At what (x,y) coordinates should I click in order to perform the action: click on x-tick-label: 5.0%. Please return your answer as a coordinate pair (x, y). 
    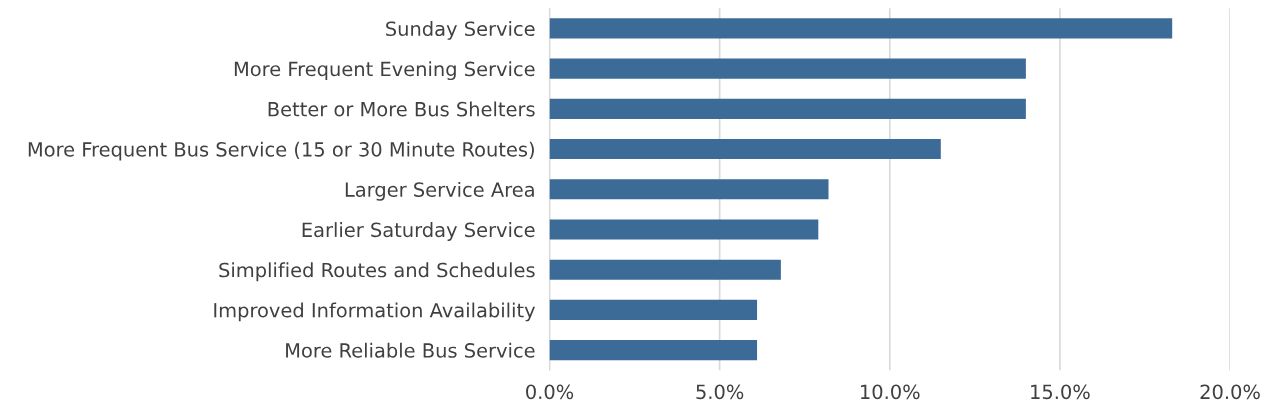
    Looking at the image, I should click on (720, 392).